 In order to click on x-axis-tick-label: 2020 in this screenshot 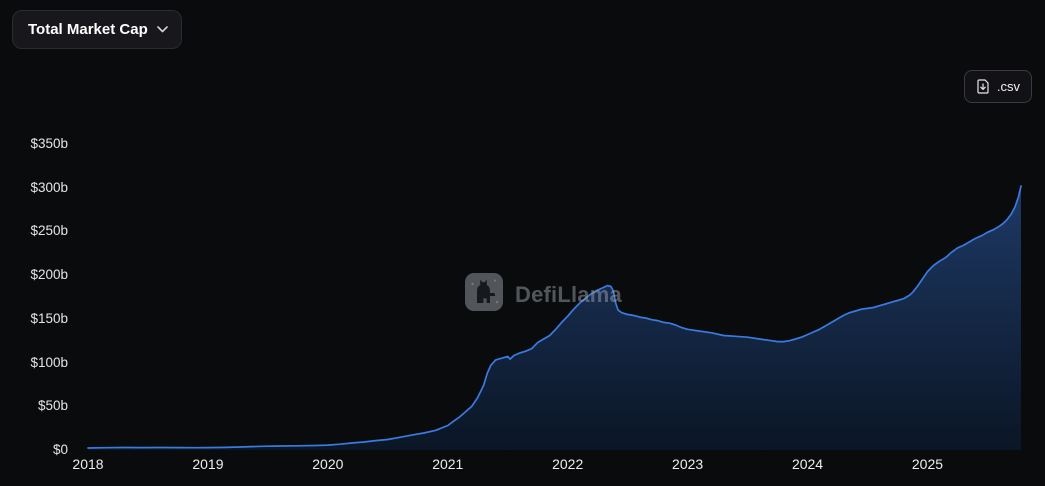, I will do `click(328, 464)`.